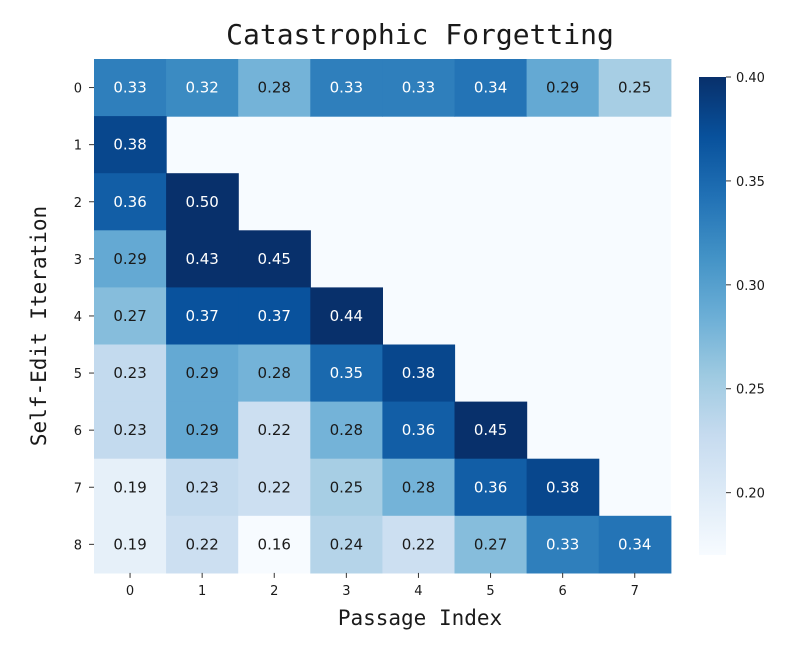 This screenshot has height=649, width=809. I want to click on heatmap-cell-r4-c3, so click(346, 316).